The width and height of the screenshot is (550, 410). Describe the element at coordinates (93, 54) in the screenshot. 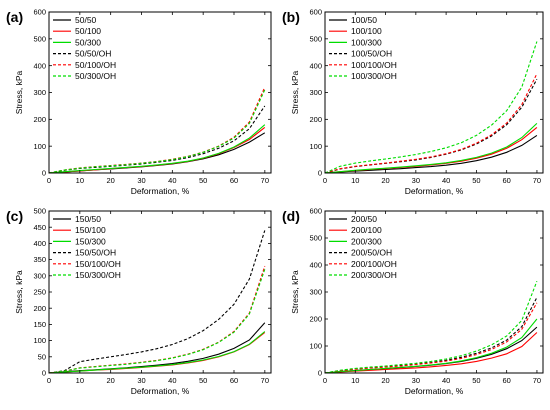

I see `legend-entry: 50/50/OH` at that location.